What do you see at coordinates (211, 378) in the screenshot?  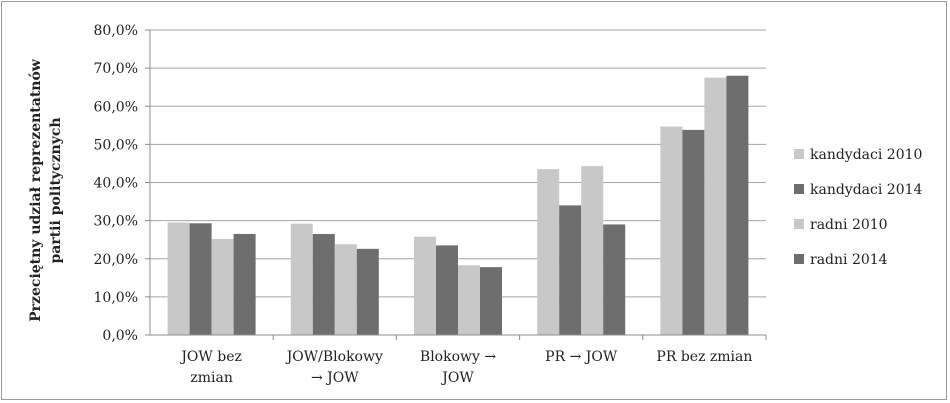 I see `x-category-label: zmian` at bounding box center [211, 378].